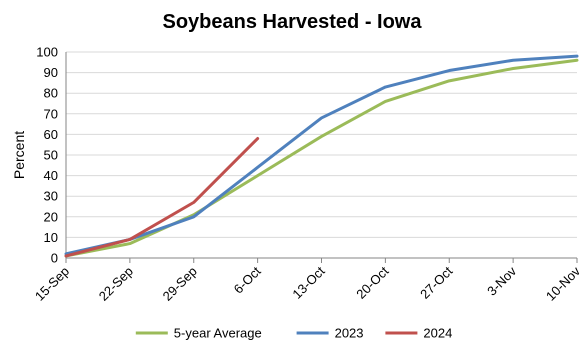  Describe the element at coordinates (51, 175) in the screenshot. I see `y-tick-label: 40` at that location.